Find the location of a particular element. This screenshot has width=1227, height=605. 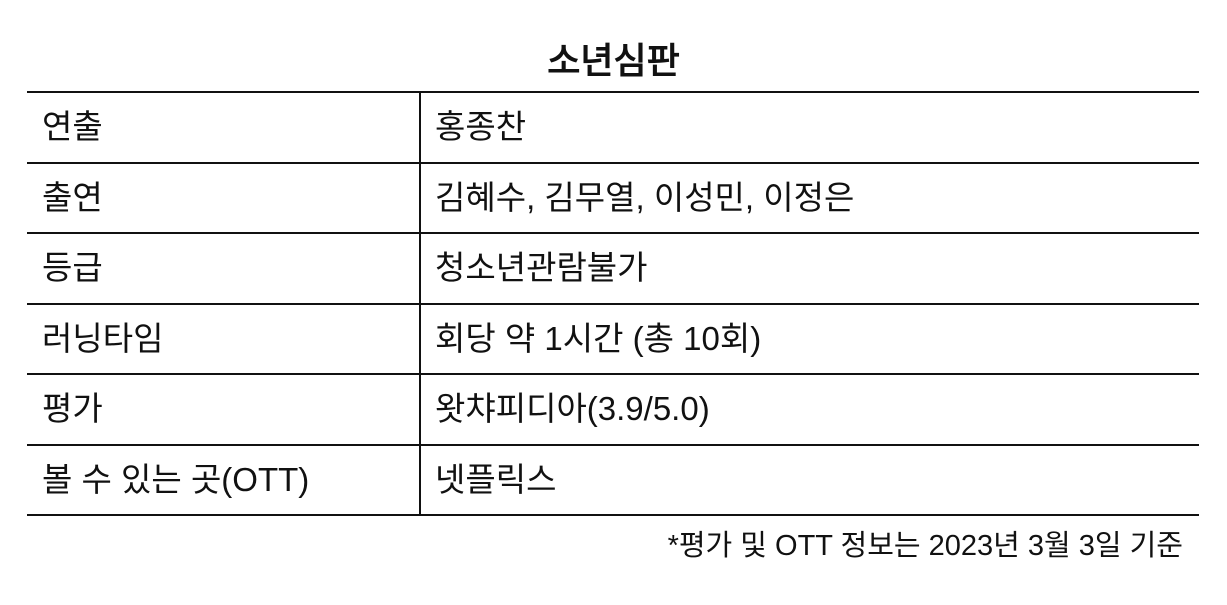

table-row: 연출 홍종찬 is located at coordinates (613, 128).